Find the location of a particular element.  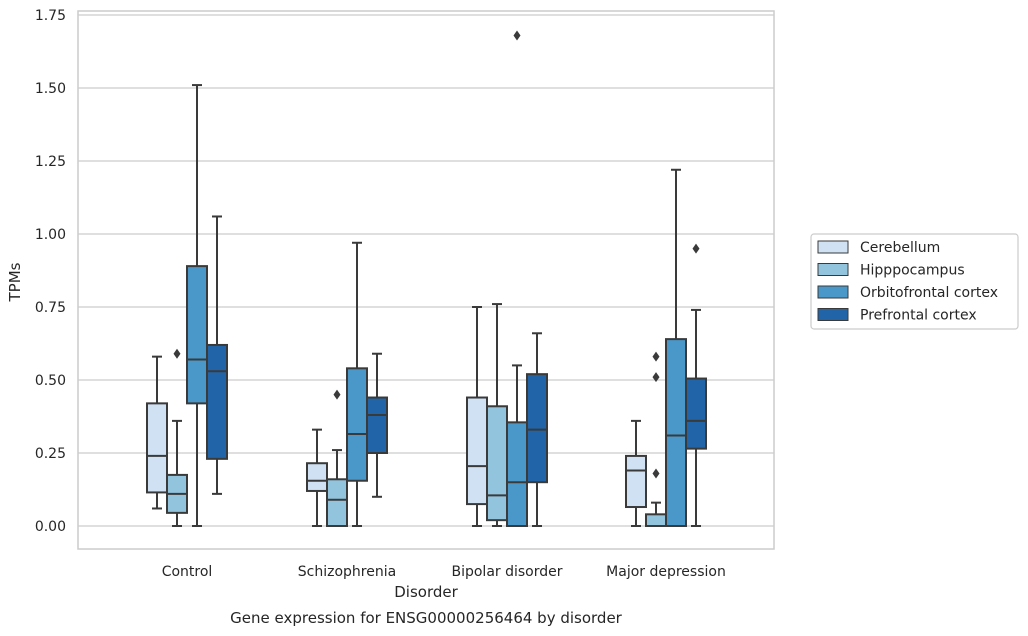

y-tick-label: 0.25 is located at coordinates (50, 454).